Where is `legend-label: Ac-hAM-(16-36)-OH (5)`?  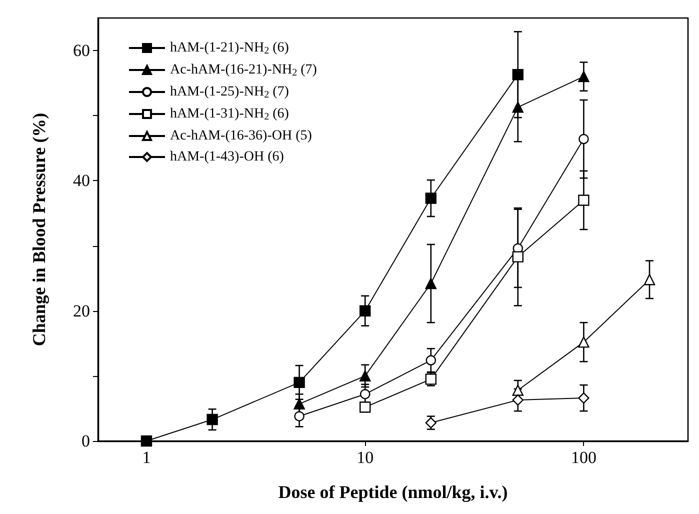
legend-label: Ac-hAM-(16-36)-OH (5) is located at coordinates (241, 136).